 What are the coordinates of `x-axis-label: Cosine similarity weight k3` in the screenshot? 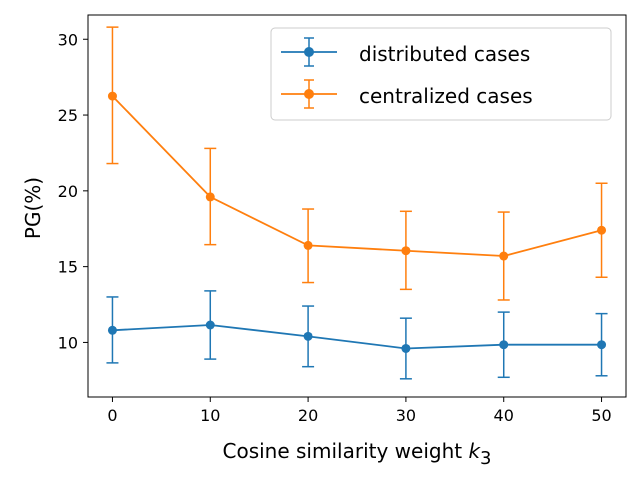 It's located at (357, 454).